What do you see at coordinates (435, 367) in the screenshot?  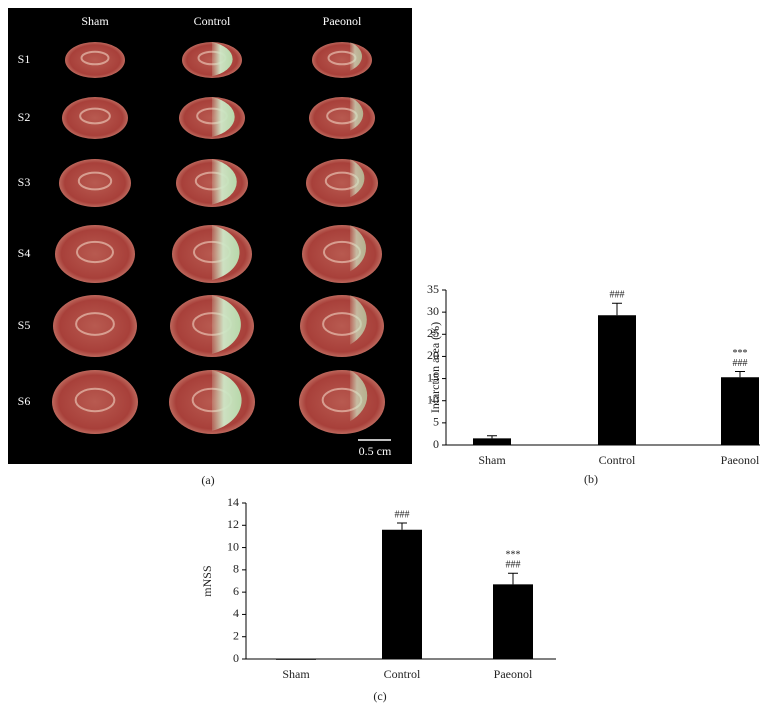 I see `y-axis-label: Infarction area (%)` at bounding box center [435, 367].